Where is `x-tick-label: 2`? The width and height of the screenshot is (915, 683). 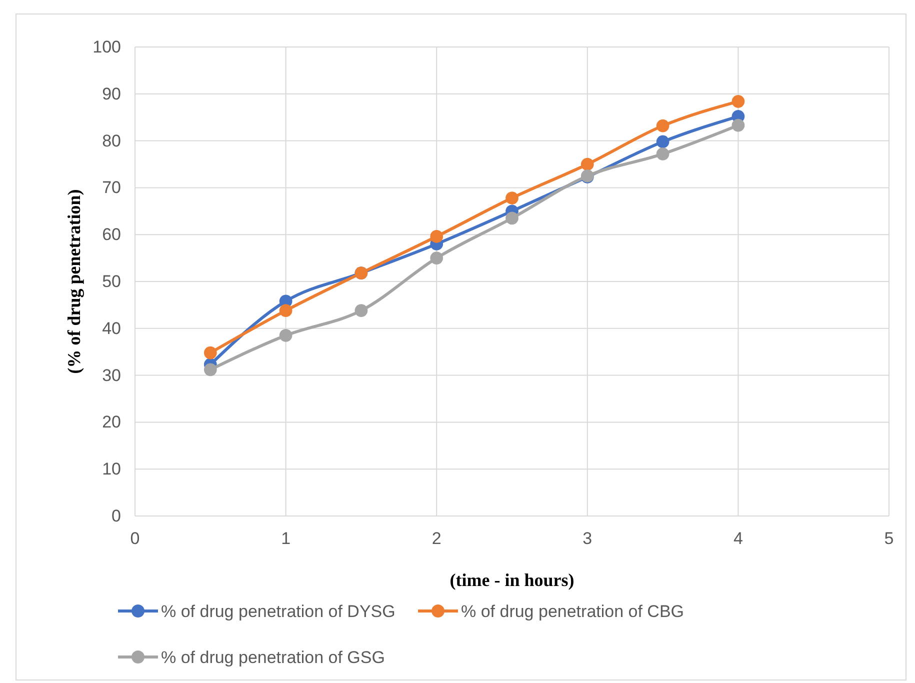
x-tick-label: 2 is located at coordinates (437, 538).